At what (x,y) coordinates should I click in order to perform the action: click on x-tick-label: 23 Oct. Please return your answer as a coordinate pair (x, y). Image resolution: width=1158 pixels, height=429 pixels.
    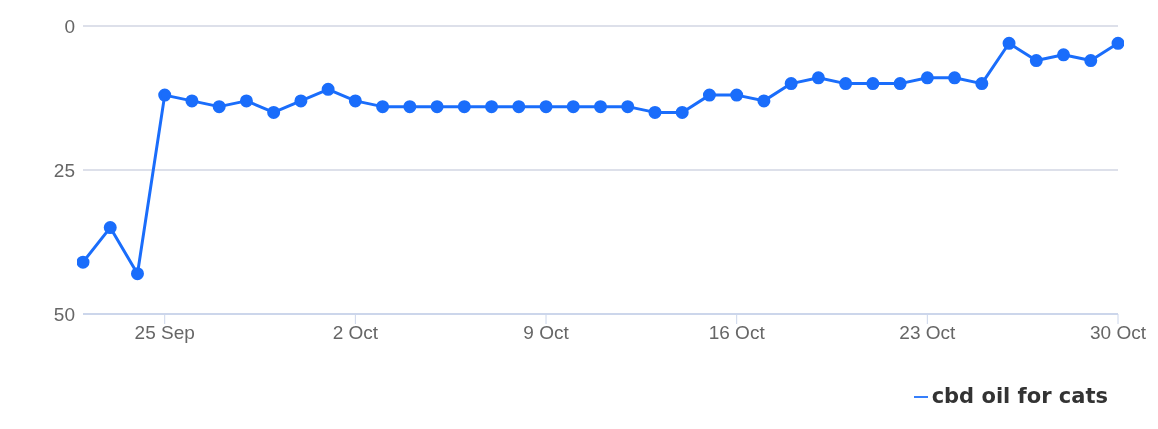
    Looking at the image, I should click on (928, 333).